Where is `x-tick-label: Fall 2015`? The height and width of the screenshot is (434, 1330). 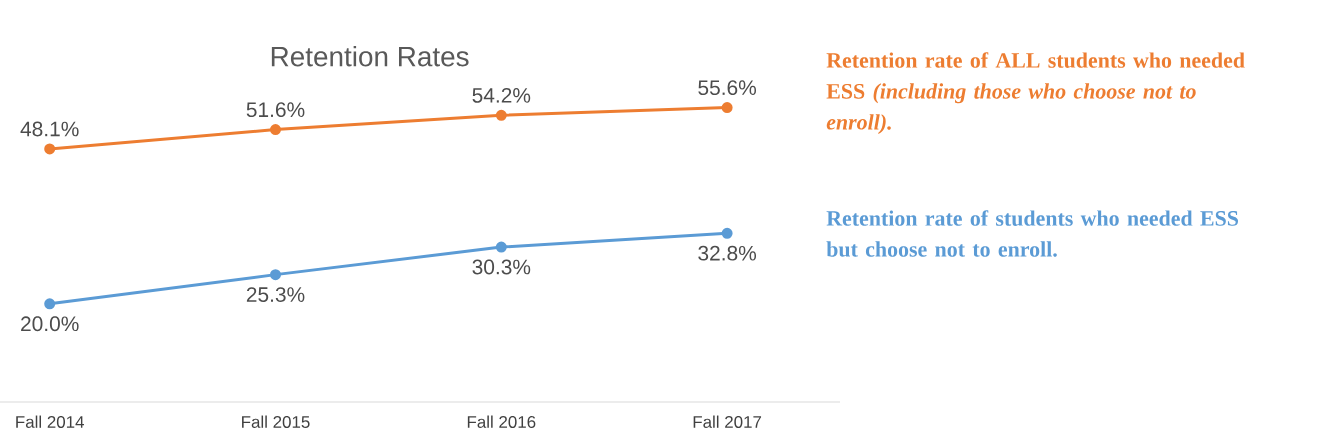 x-tick-label: Fall 2015 is located at coordinates (276, 421).